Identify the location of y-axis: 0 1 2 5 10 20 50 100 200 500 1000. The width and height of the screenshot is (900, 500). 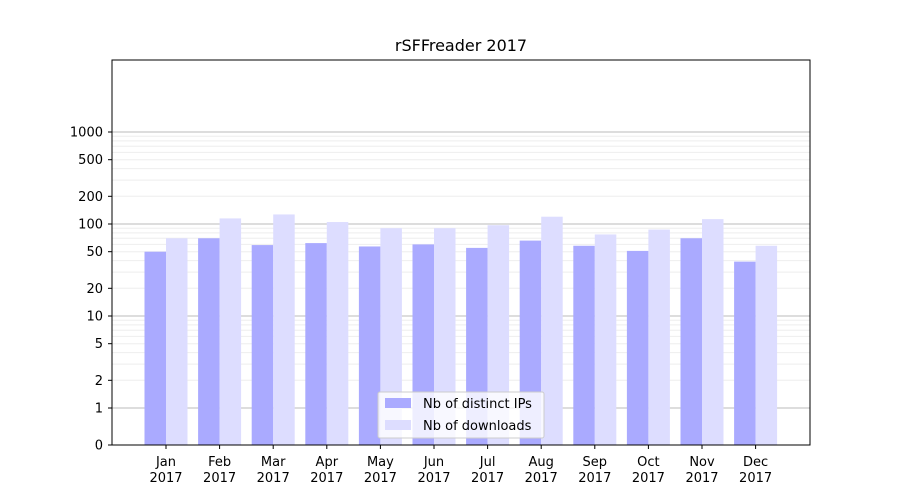
(91, 290).